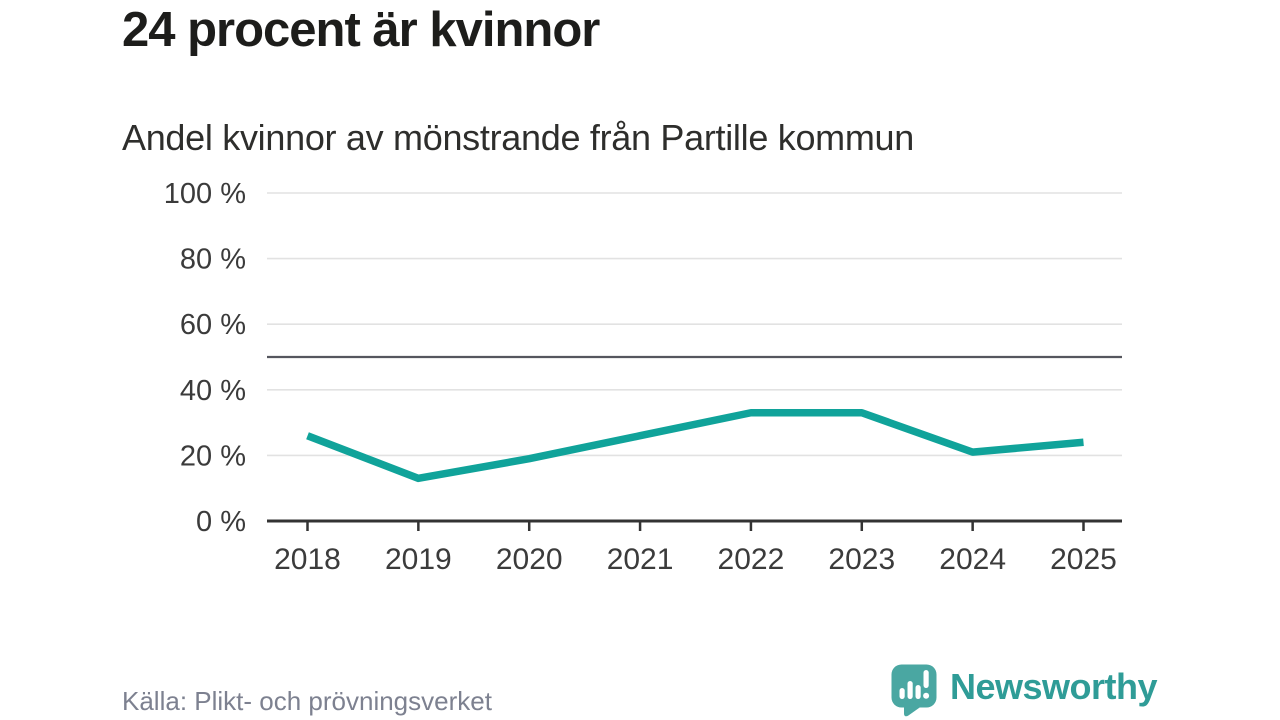 Image resolution: width=1280 pixels, height=720 pixels. What do you see at coordinates (861, 559) in the screenshot?
I see `x-axis-label: 2023` at bounding box center [861, 559].